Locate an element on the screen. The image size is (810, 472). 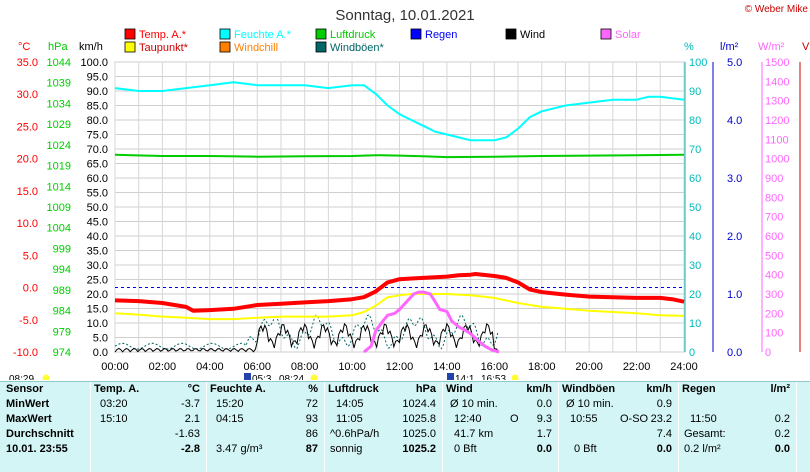
humidity-header: Feuchte A. is located at coordinates (238, 389).